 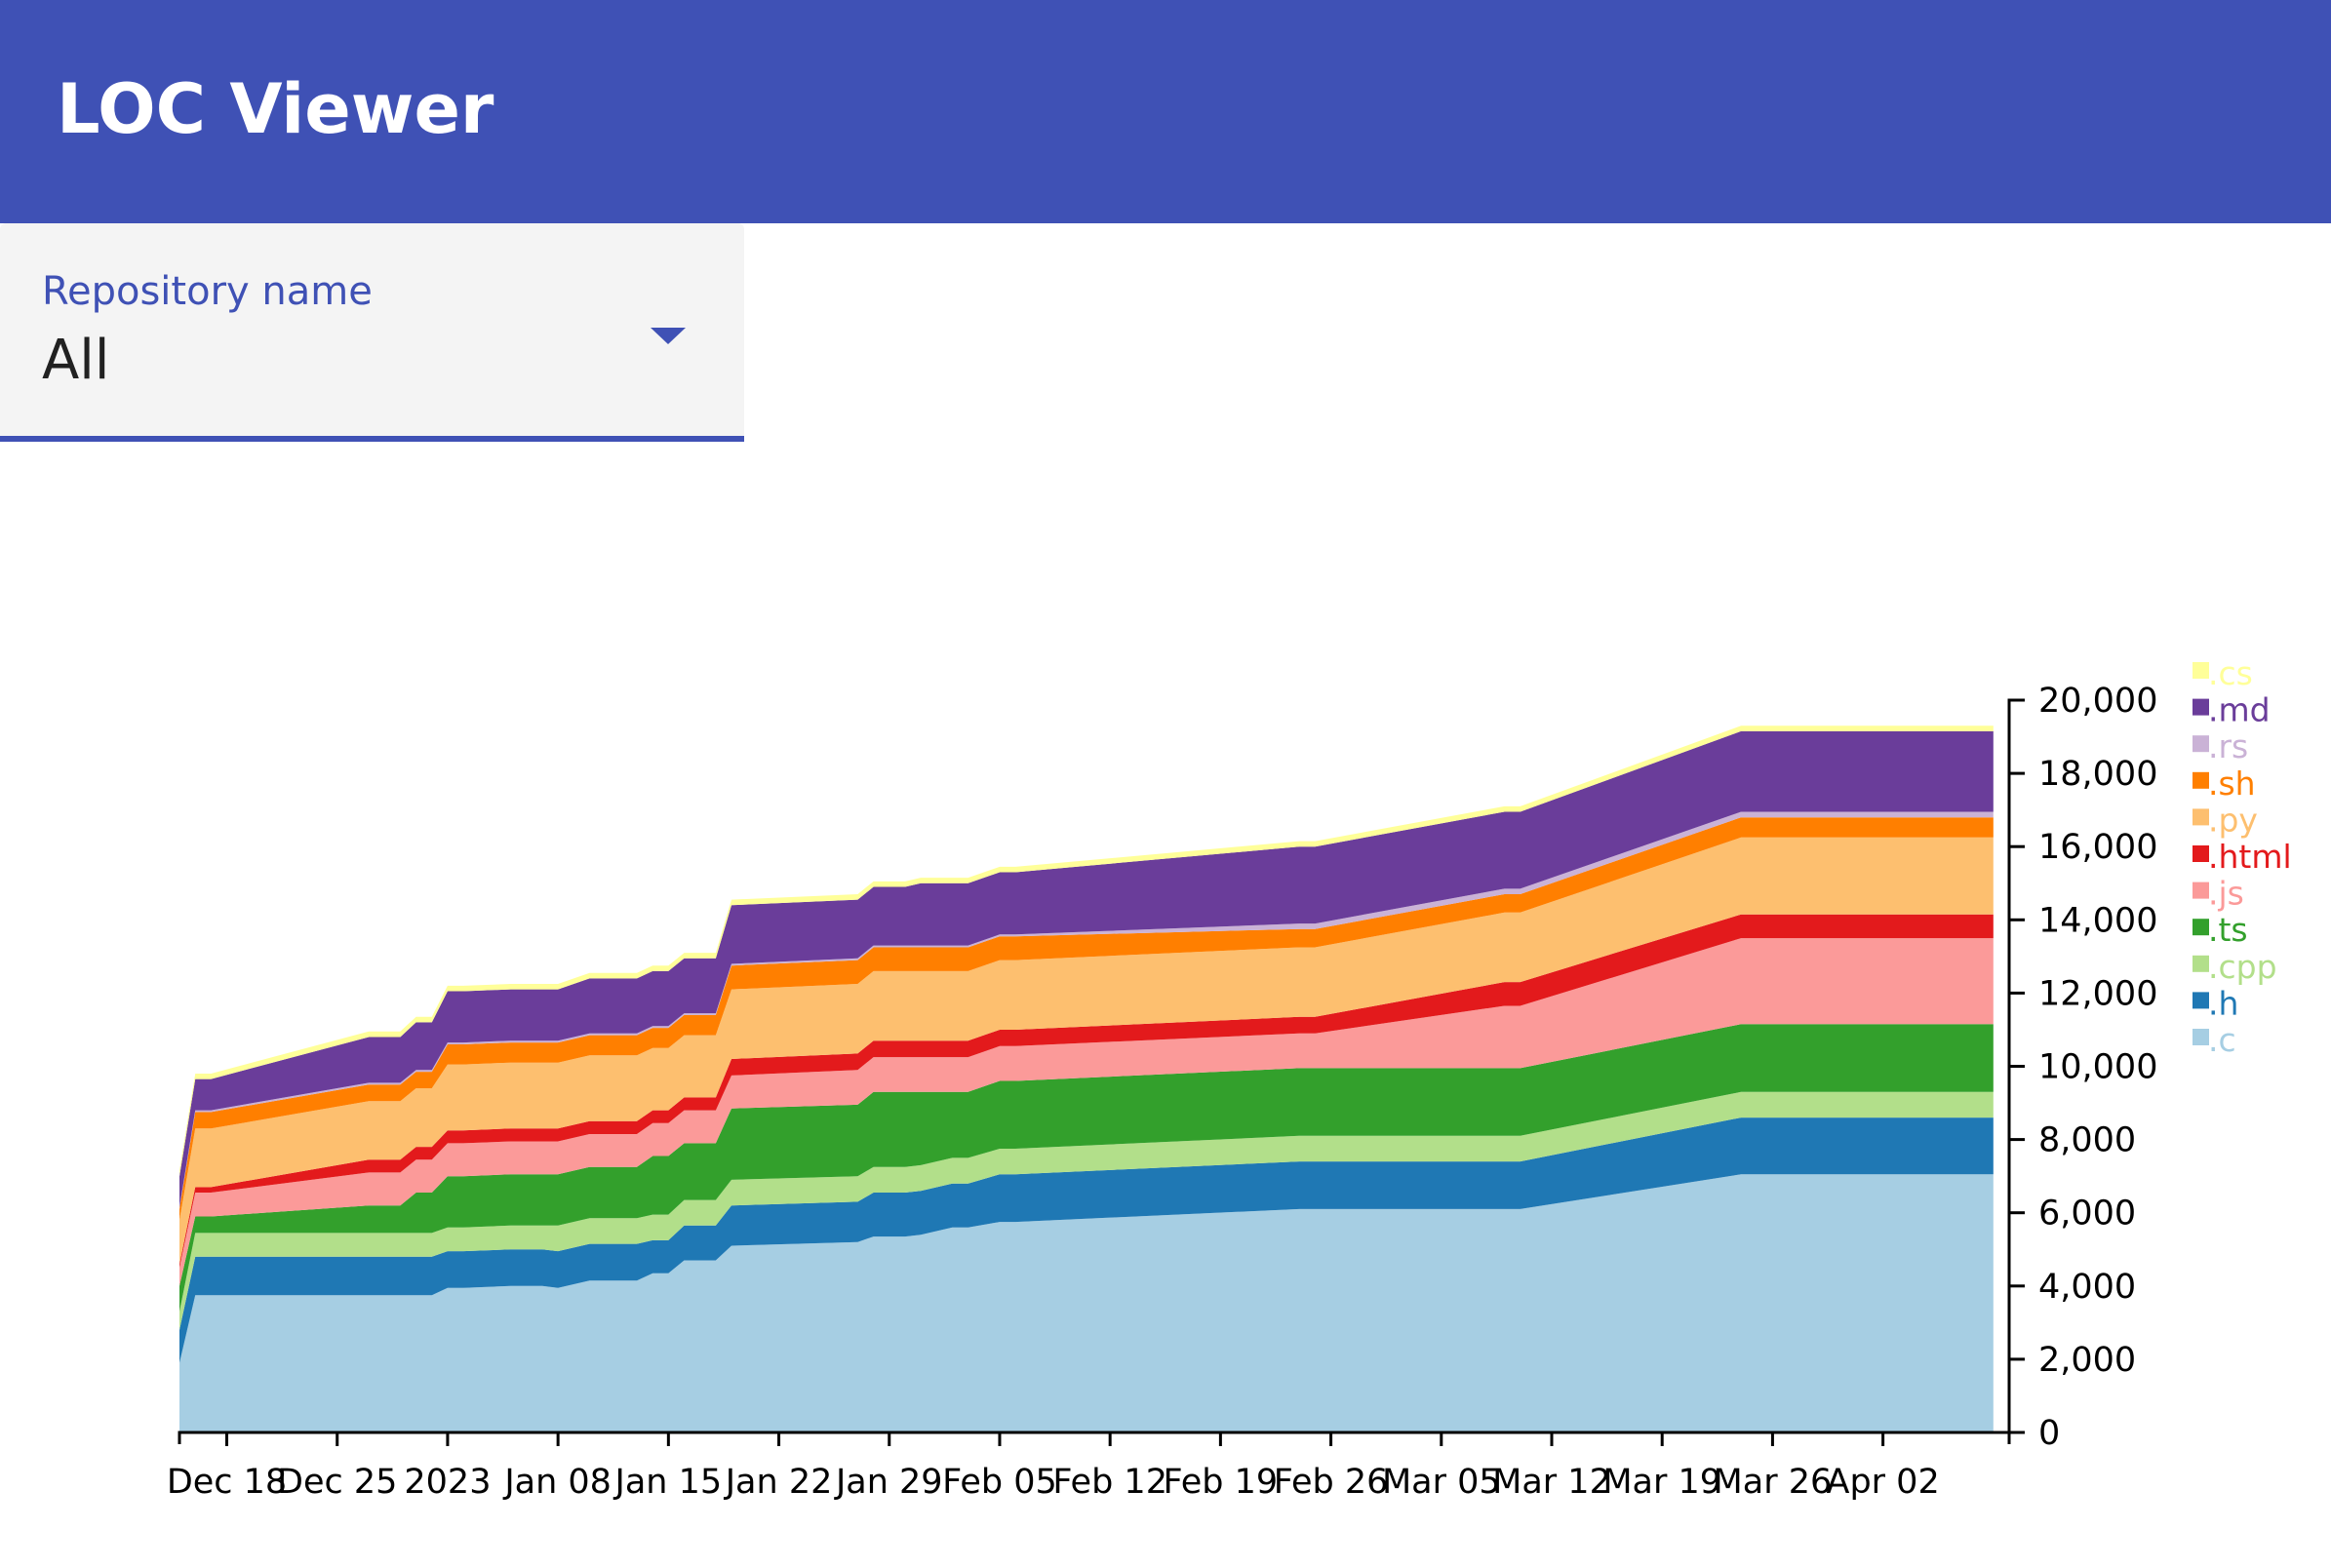 I want to click on legend-item-cs: .cs, so click(x=2223, y=673).